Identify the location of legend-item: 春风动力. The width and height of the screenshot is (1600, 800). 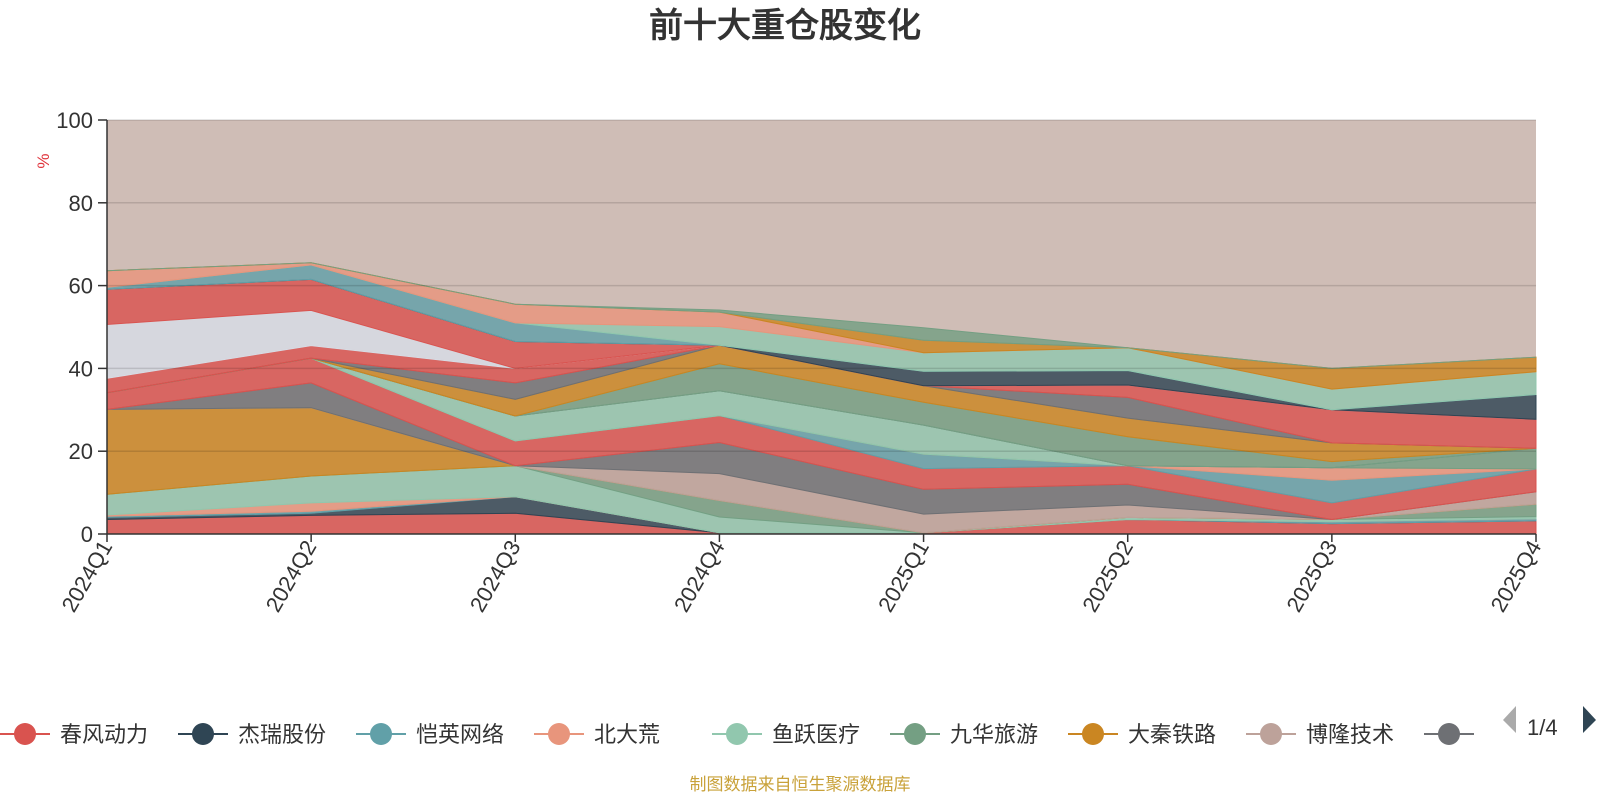
(74, 734).